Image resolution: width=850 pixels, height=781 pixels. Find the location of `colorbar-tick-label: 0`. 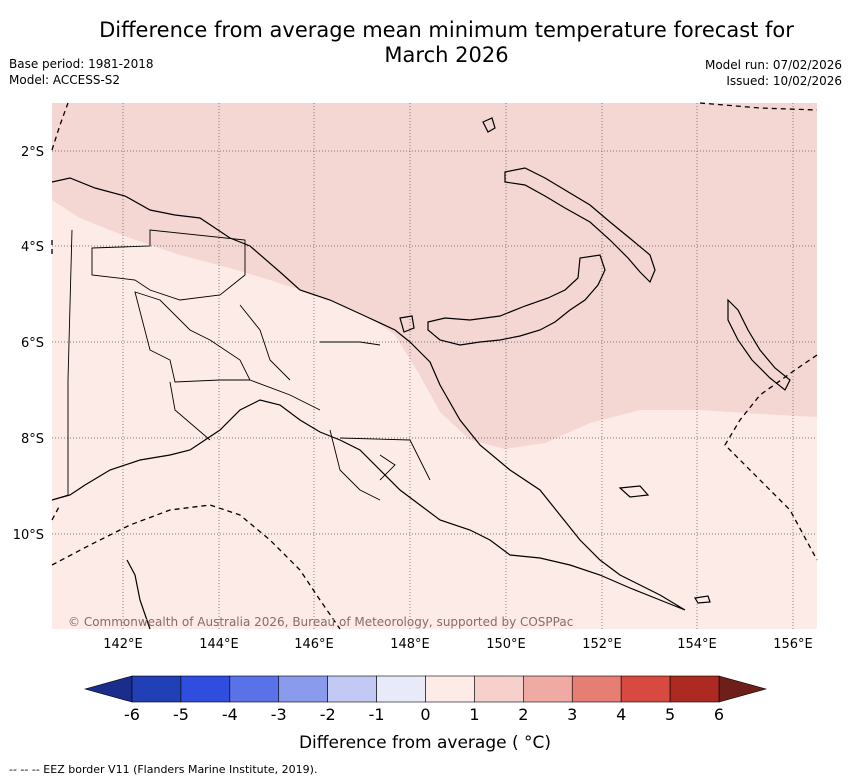

colorbar-tick-label: 0 is located at coordinates (425, 714).